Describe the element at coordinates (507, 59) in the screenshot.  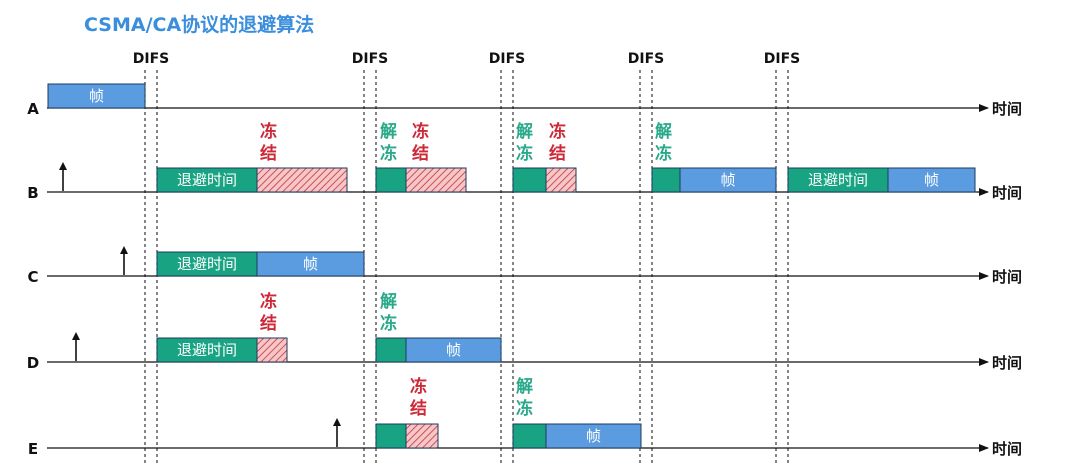
I see `difs-label-3: DIFS` at that location.